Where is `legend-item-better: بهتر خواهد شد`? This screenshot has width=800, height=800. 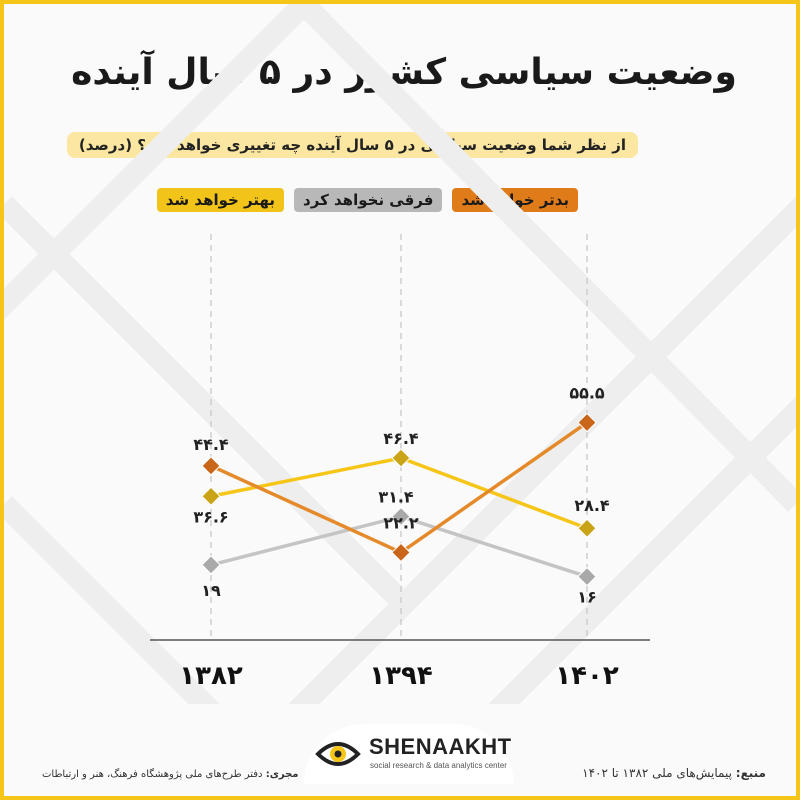 legend-item-better: بهتر خواهد شد is located at coordinates (220, 200).